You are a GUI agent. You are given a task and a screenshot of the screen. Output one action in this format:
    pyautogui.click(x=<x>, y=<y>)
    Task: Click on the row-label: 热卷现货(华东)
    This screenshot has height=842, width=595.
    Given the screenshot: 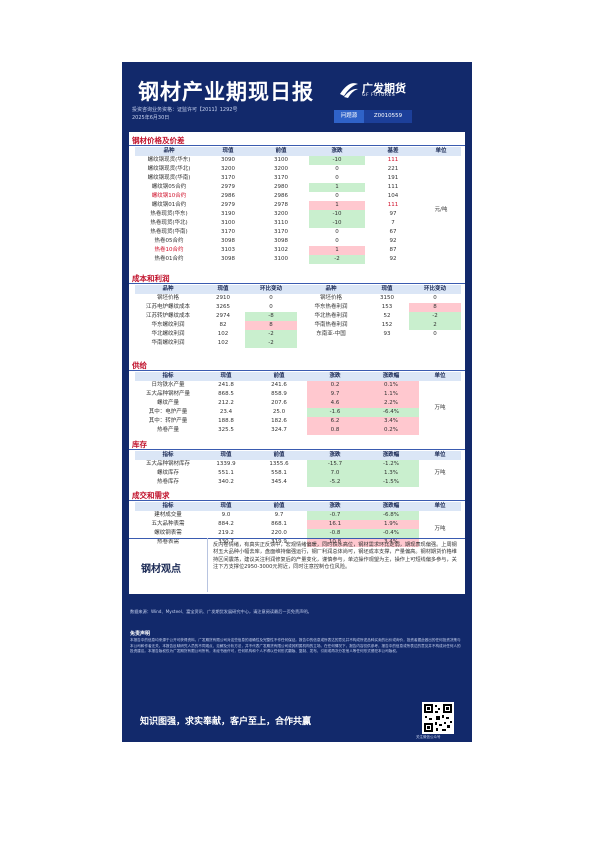 What is the action you would take?
    pyautogui.click(x=169, y=214)
    